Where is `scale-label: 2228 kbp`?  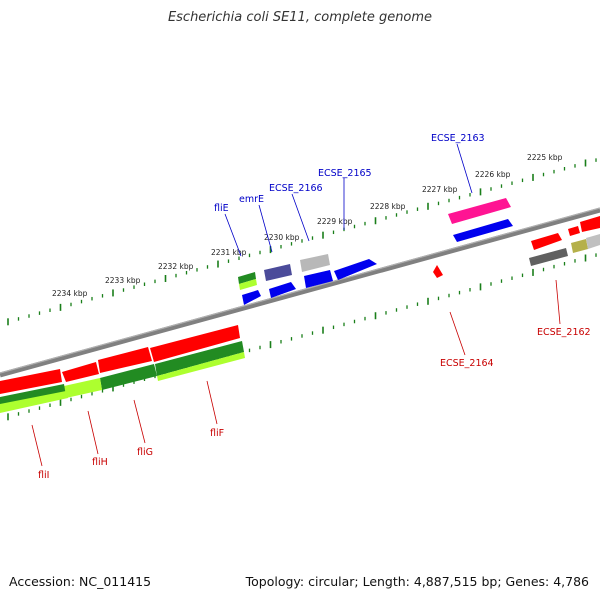
scale-label: 2228 kbp is located at coordinates (388, 206).